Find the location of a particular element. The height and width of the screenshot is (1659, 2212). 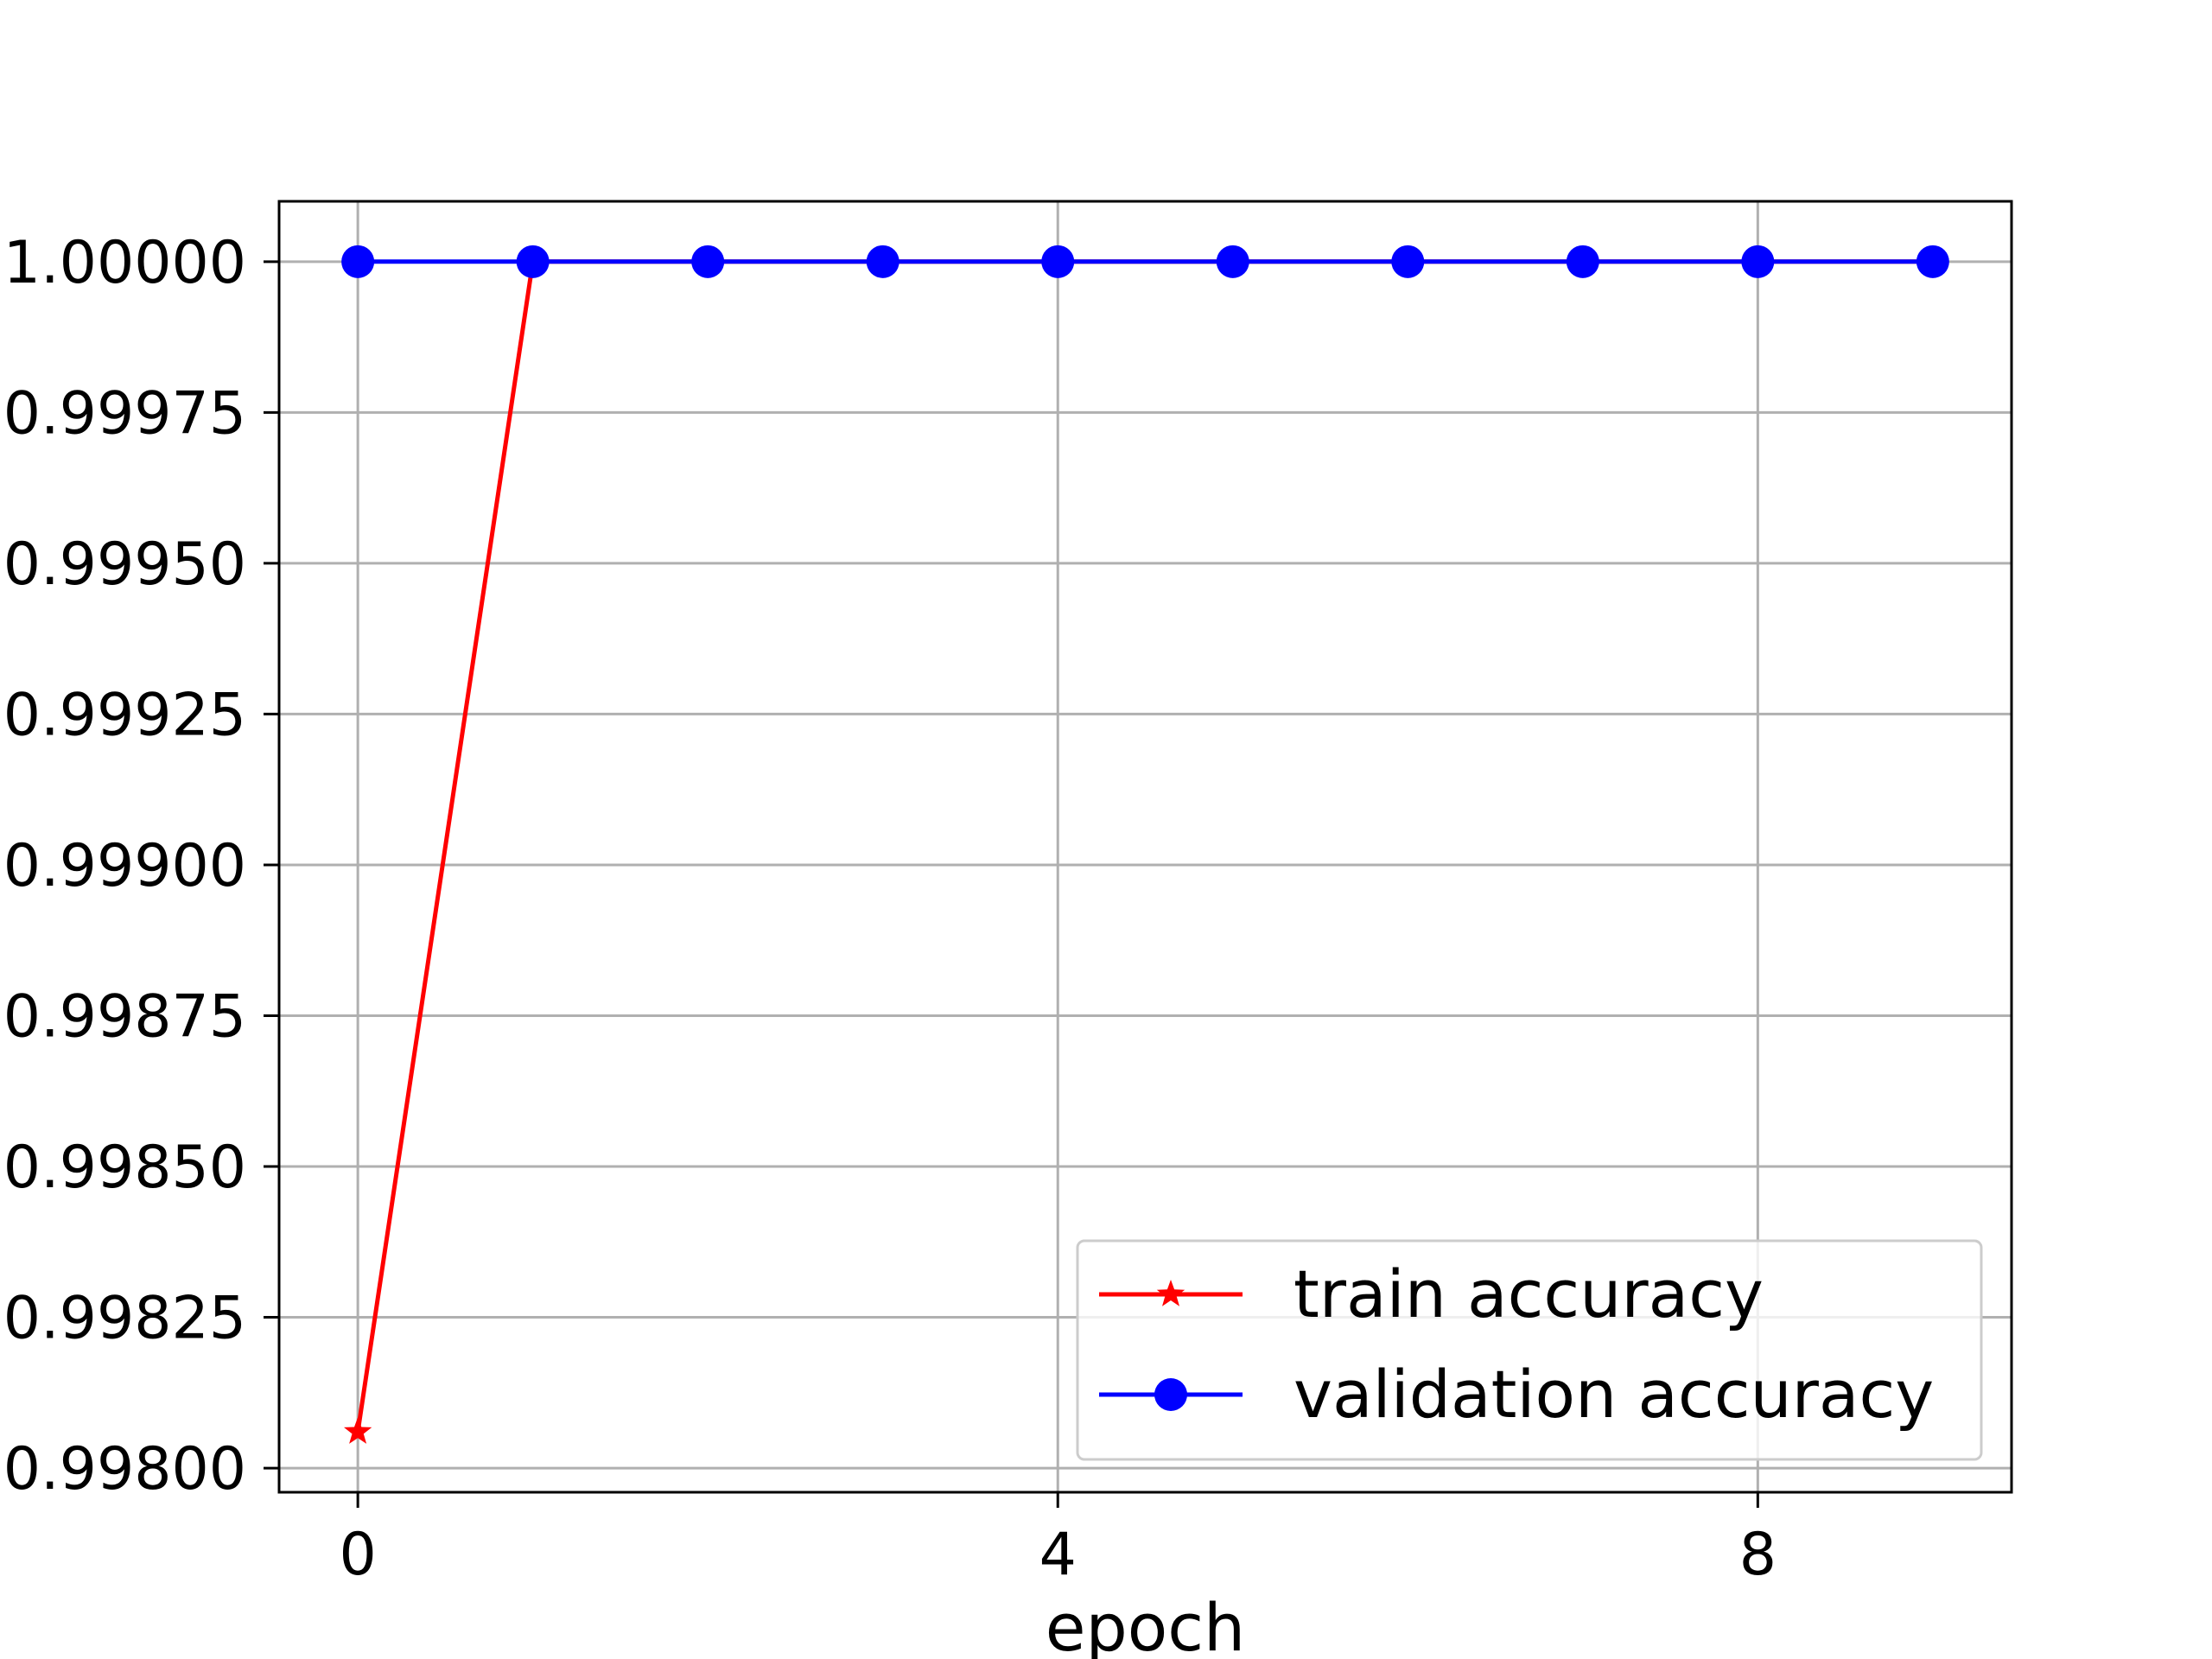

x-axis-label: epoch is located at coordinates (1145, 1624).